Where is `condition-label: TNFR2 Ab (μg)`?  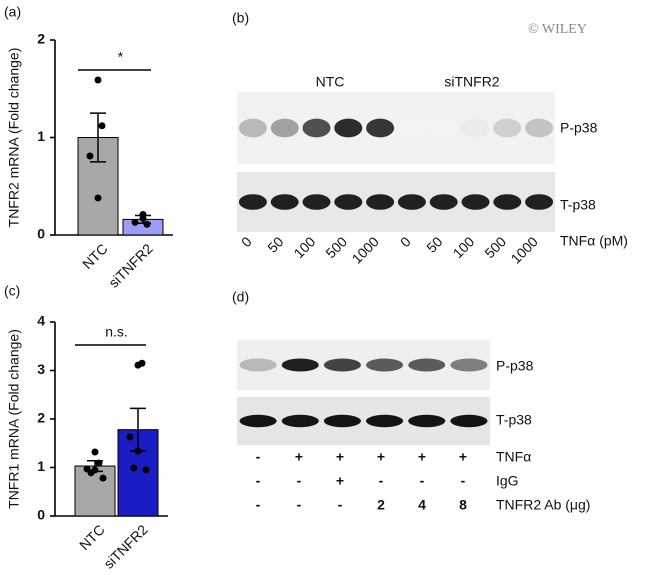
condition-label: TNFR2 Ab (μg) is located at coordinates (543, 505).